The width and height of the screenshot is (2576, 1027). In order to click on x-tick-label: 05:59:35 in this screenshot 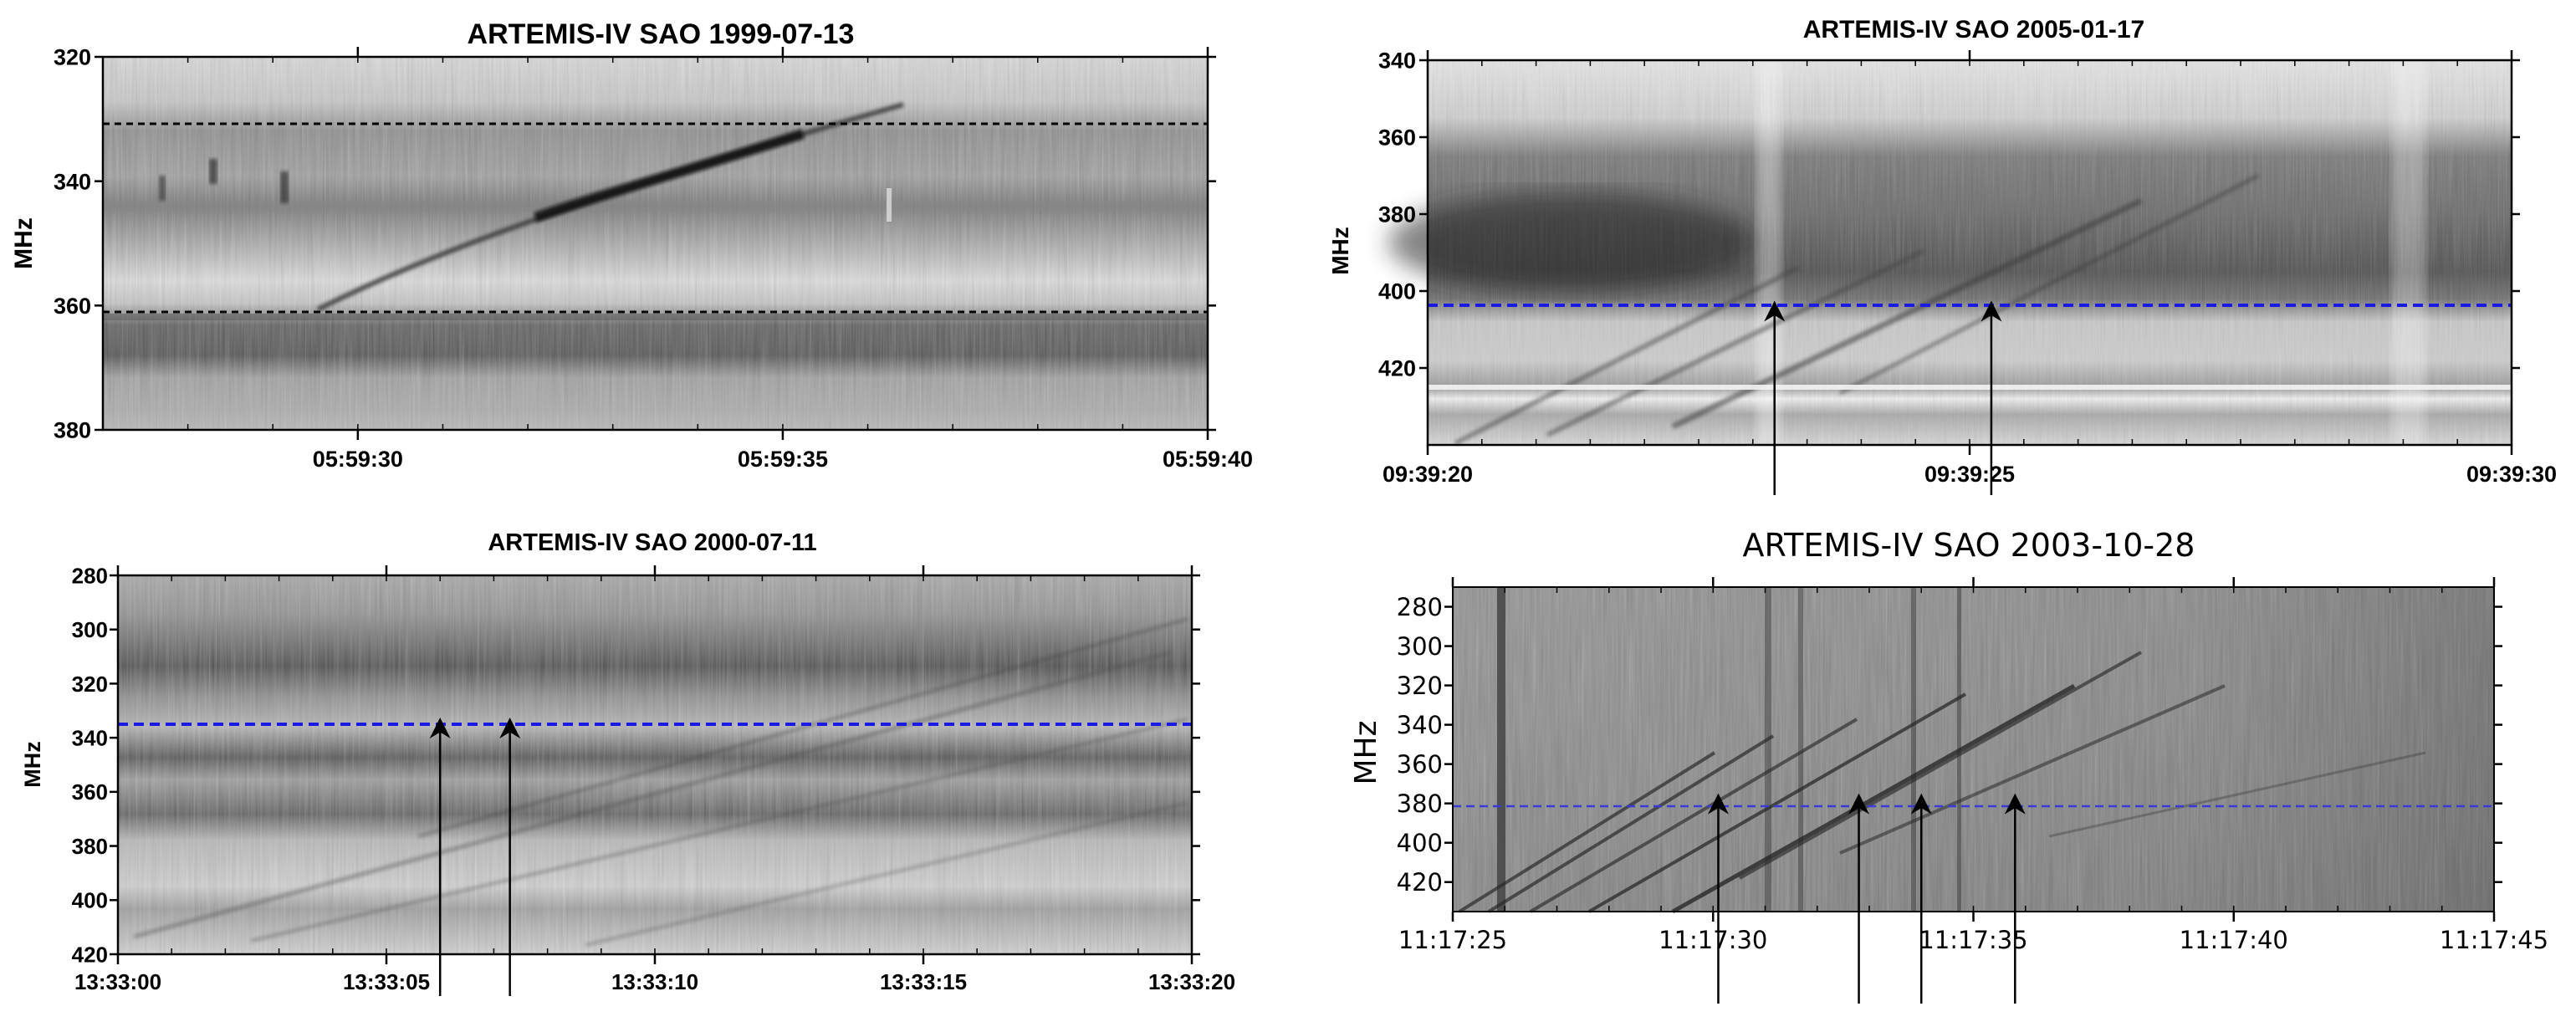, I will do `click(783, 460)`.